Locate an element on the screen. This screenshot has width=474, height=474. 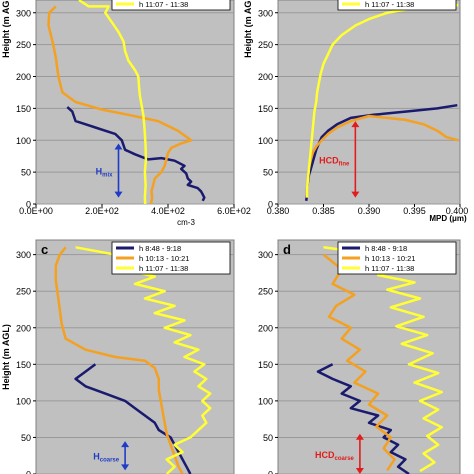
x-tick-label: 2.0E+02 is located at coordinates (102, 211).